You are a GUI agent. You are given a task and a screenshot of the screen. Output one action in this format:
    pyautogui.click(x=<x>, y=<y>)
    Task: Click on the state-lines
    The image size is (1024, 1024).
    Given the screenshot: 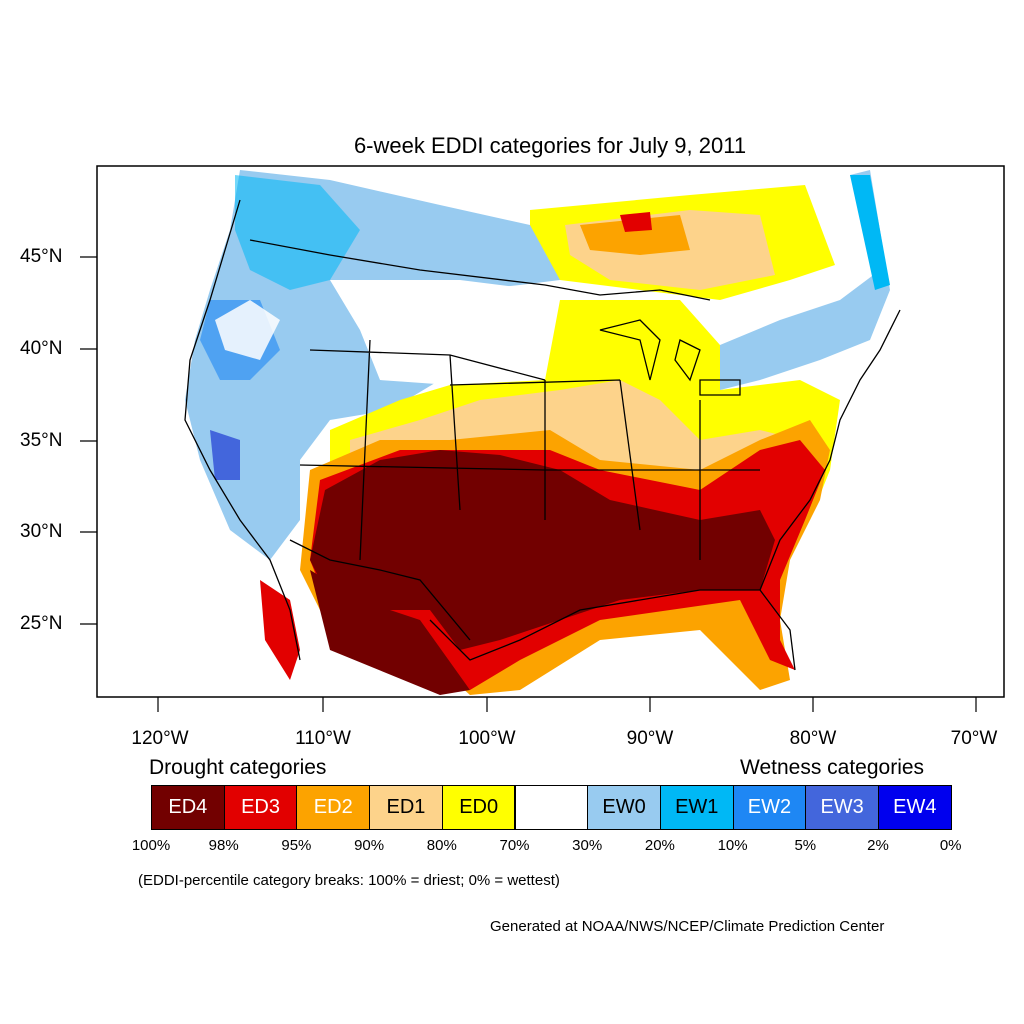 What is the action you would take?
    pyautogui.click(x=529, y=450)
    